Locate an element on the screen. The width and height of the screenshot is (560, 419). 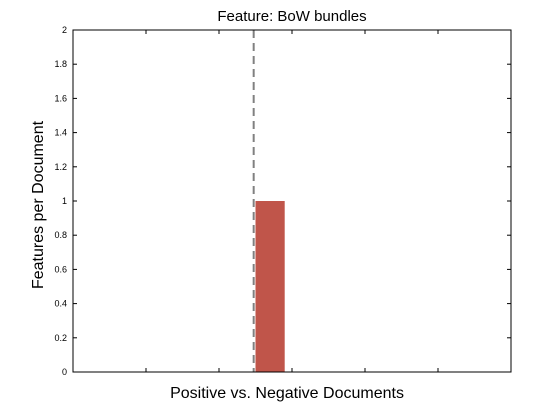
y-tick-label: 0.2 is located at coordinates (60, 338).